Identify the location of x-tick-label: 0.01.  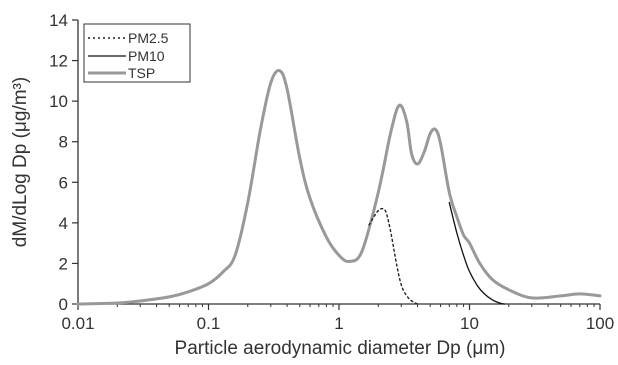
(77, 323).